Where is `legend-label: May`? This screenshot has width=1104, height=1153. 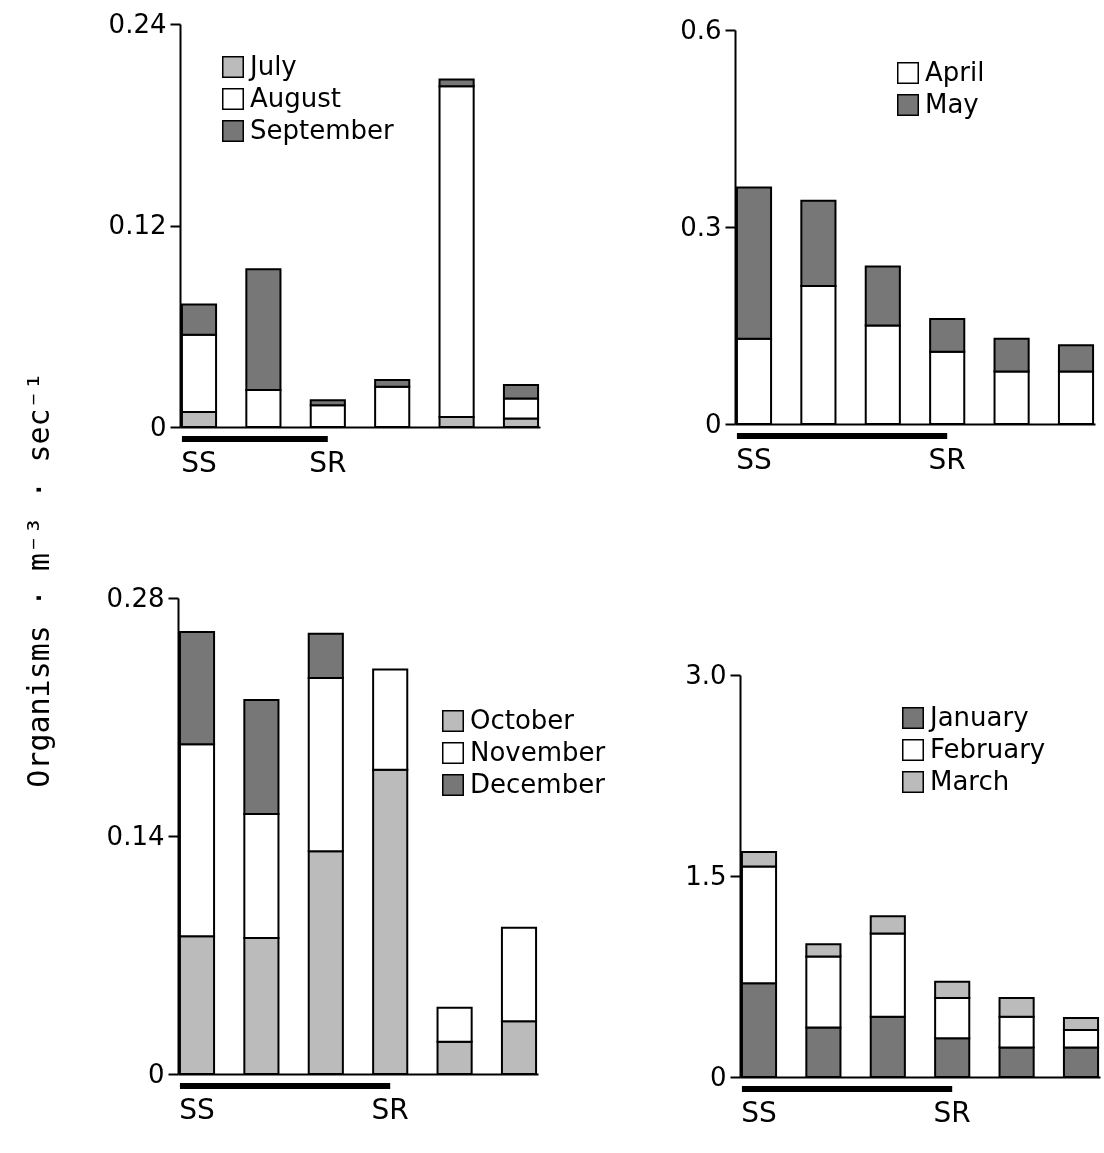 legend-label: May is located at coordinates (952, 104).